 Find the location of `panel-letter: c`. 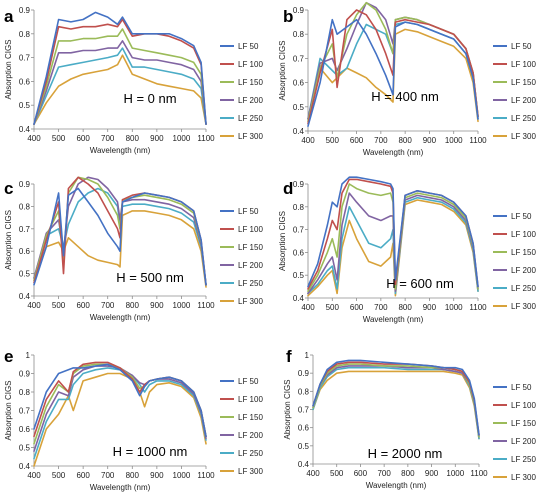

panel-letter: c is located at coordinates (8, 188).